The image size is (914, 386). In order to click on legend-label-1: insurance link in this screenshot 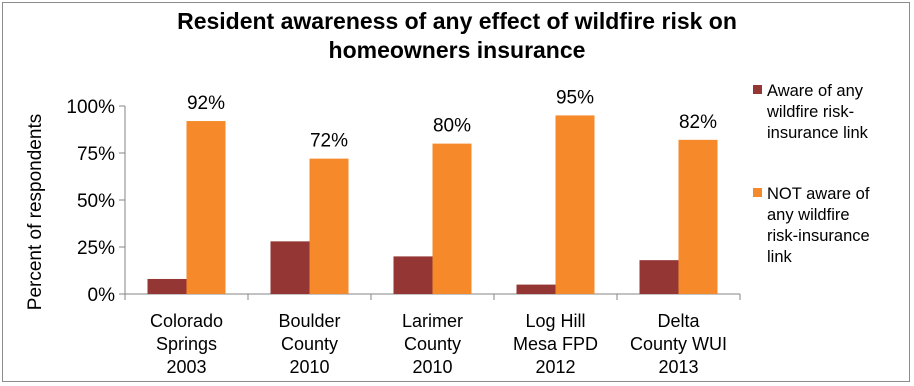, I will do `click(818, 133)`.